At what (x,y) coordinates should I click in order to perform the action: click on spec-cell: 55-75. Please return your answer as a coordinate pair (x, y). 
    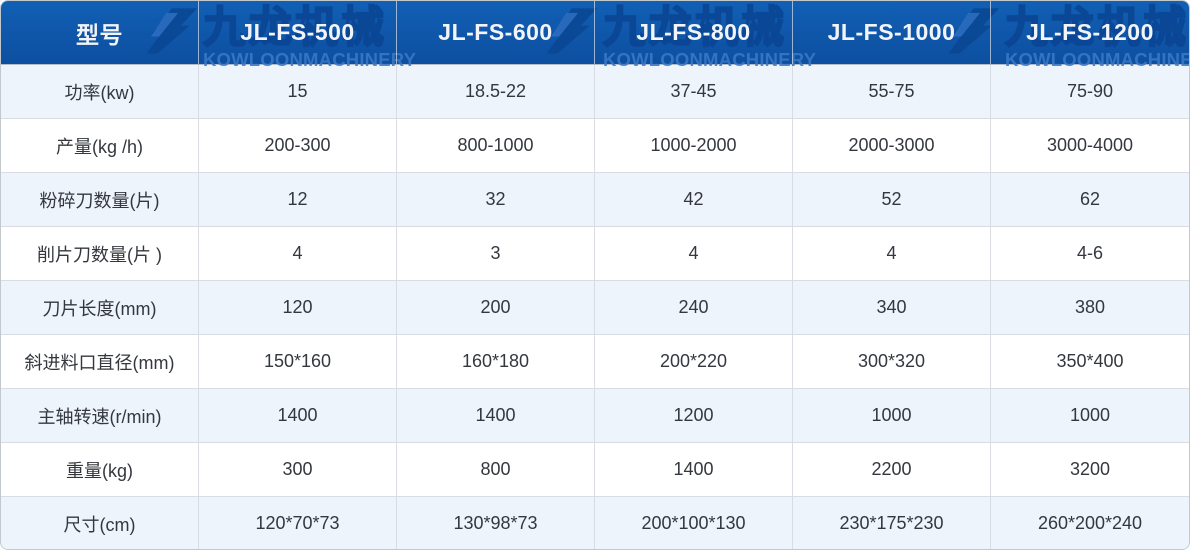
    Looking at the image, I should click on (892, 91).